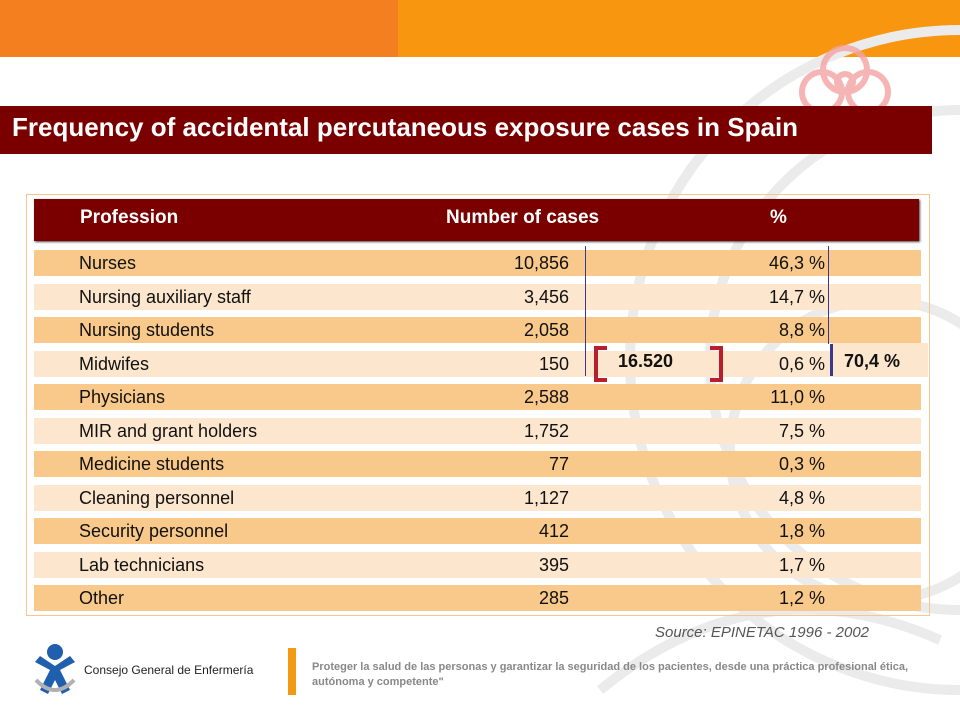 The height and width of the screenshot is (720, 960). I want to click on cases-cell: 10,856, so click(541, 263).